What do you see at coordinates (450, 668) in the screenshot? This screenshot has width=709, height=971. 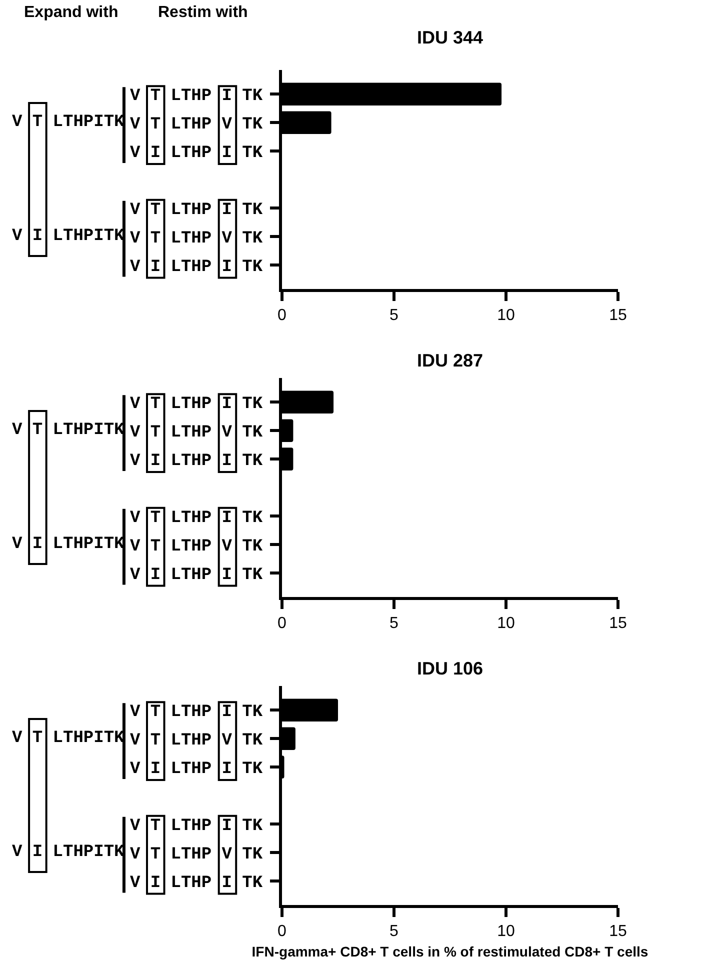 I see `chart-title: IDU 106` at bounding box center [450, 668].